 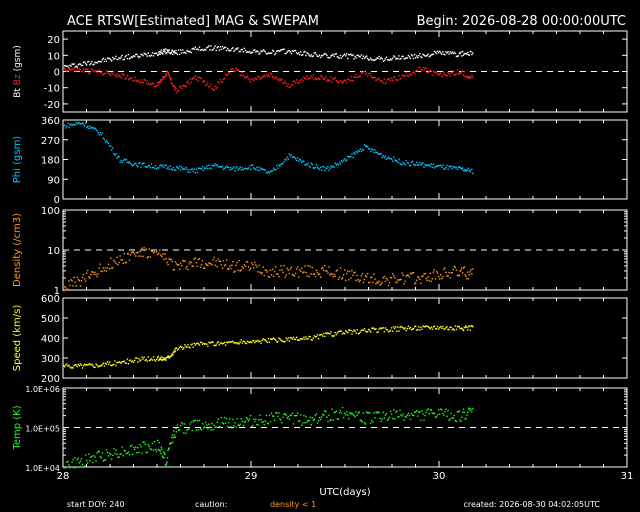 I want to click on temp-ytick-label: 1.0E+04, so click(x=42, y=468).